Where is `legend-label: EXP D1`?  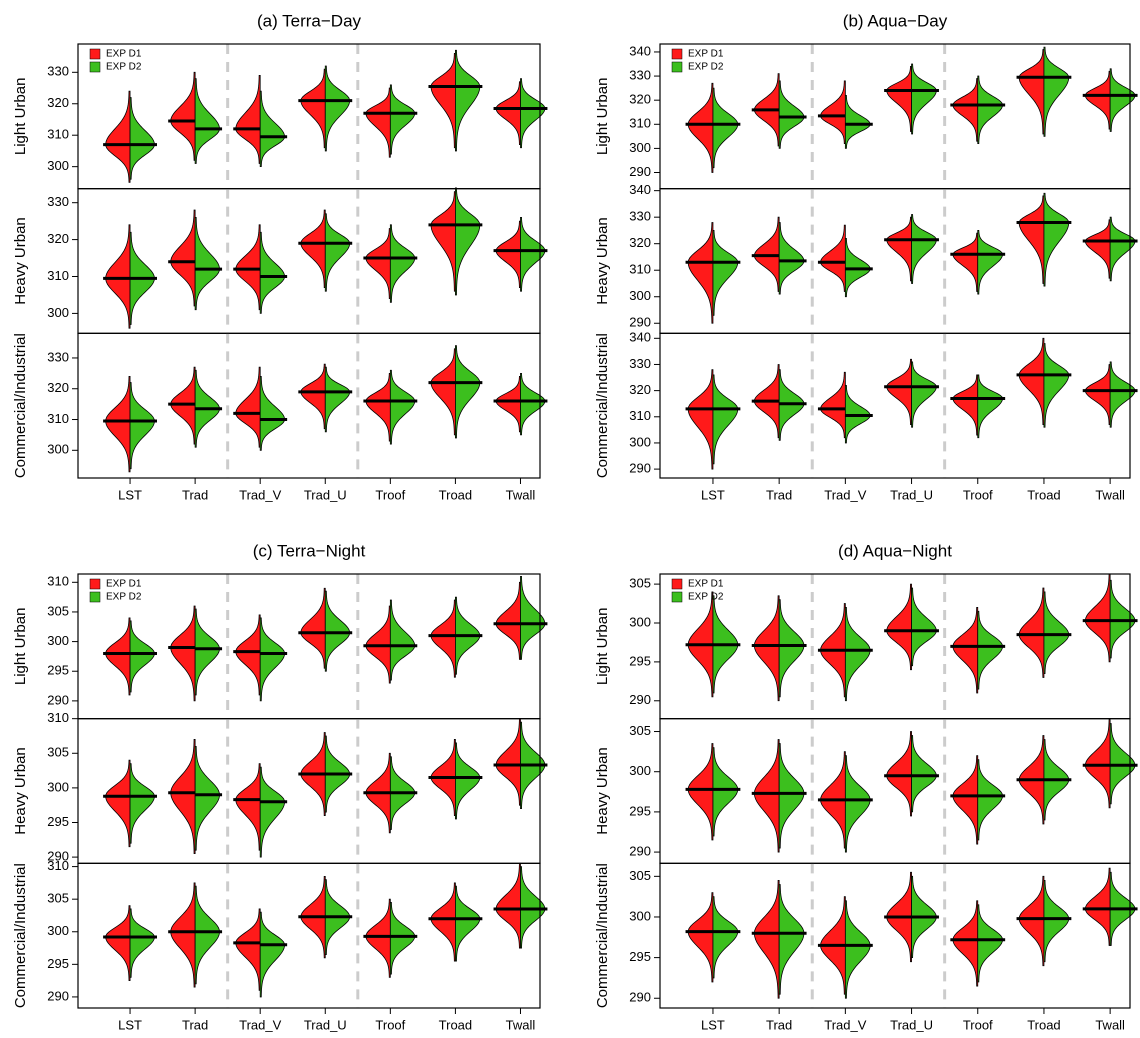 legend-label: EXP D1 is located at coordinates (706, 584).